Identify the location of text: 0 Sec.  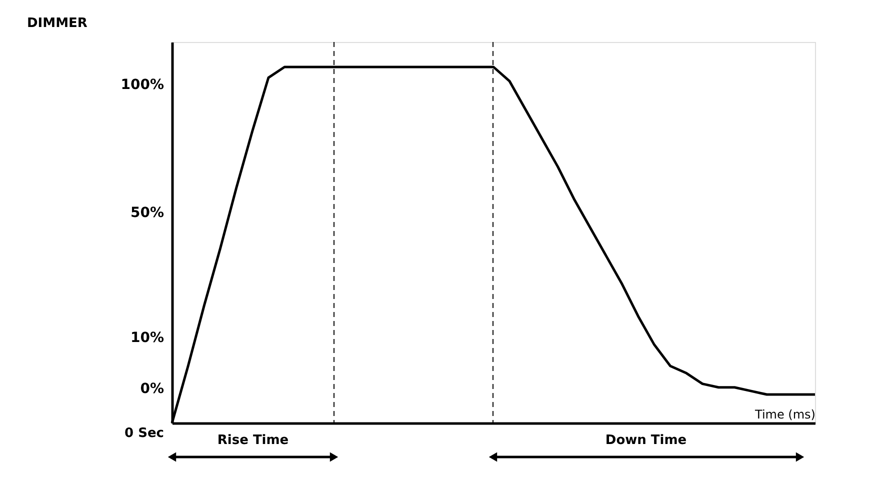
(144, 433).